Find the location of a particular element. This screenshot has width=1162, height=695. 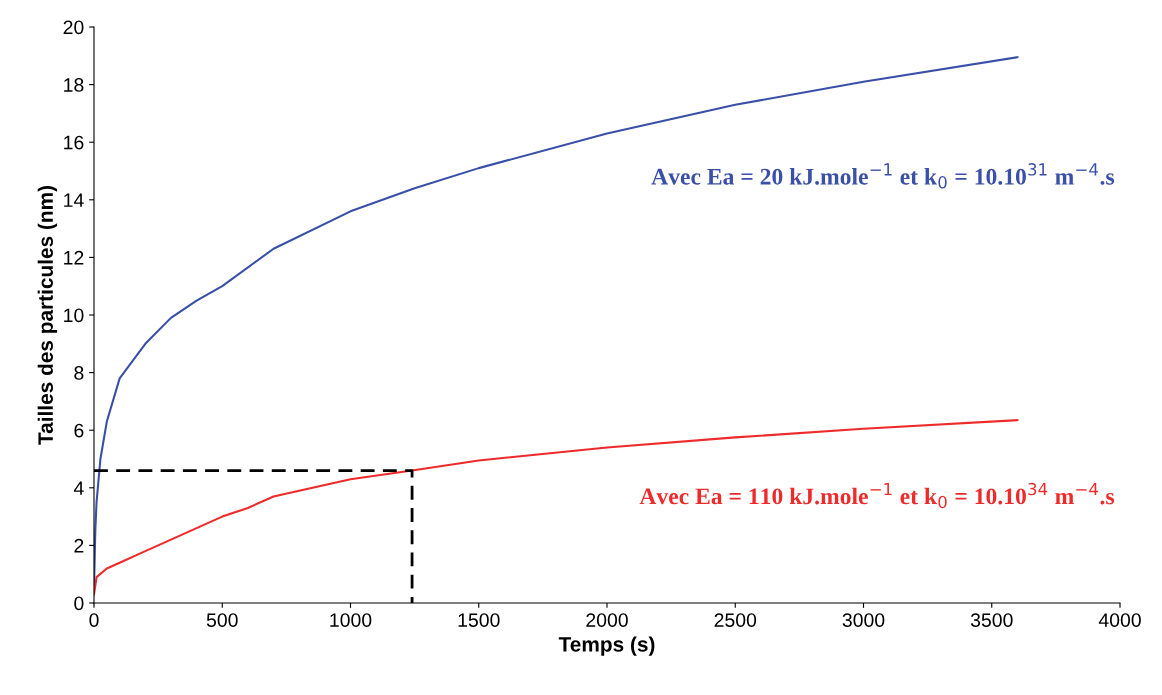

x-tick-label: 3500 is located at coordinates (991, 620).